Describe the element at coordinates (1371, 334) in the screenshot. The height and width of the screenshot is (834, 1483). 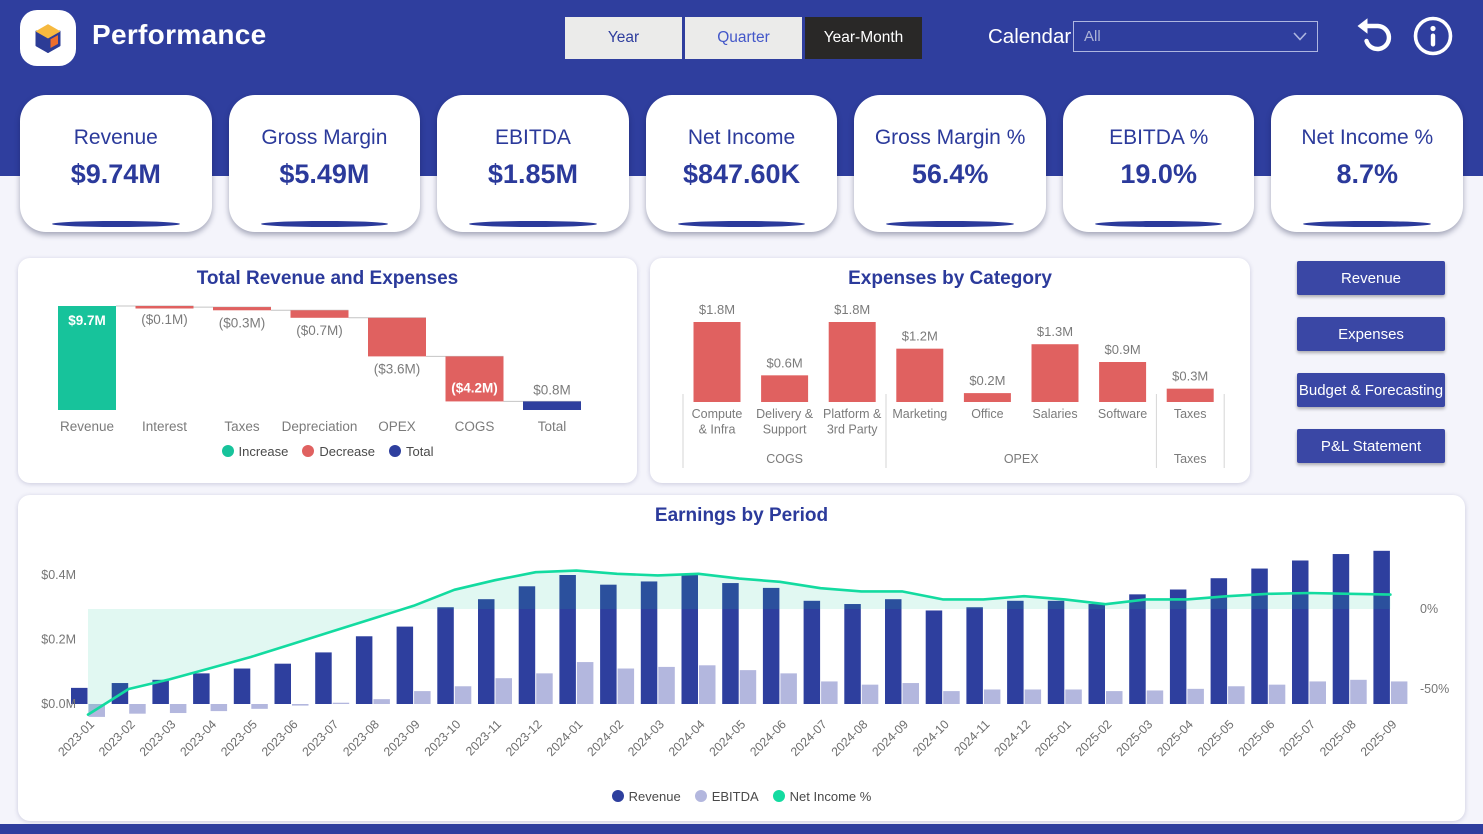
I see `nav-button-expenses: Expenses` at that location.